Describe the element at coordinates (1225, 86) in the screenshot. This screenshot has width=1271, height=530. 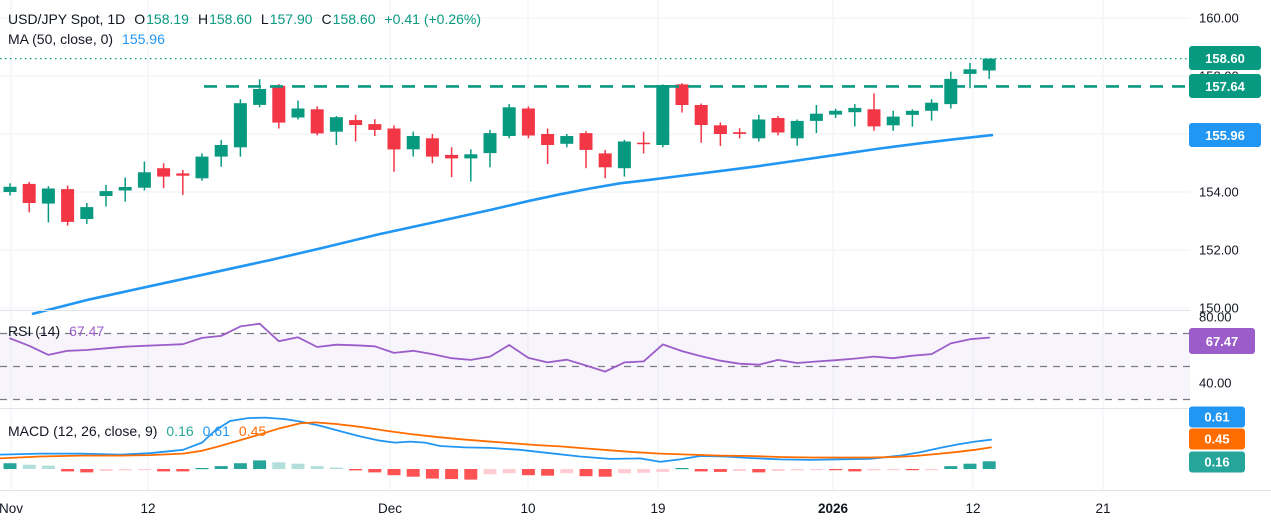
I see `price-badge: 157.64` at that location.